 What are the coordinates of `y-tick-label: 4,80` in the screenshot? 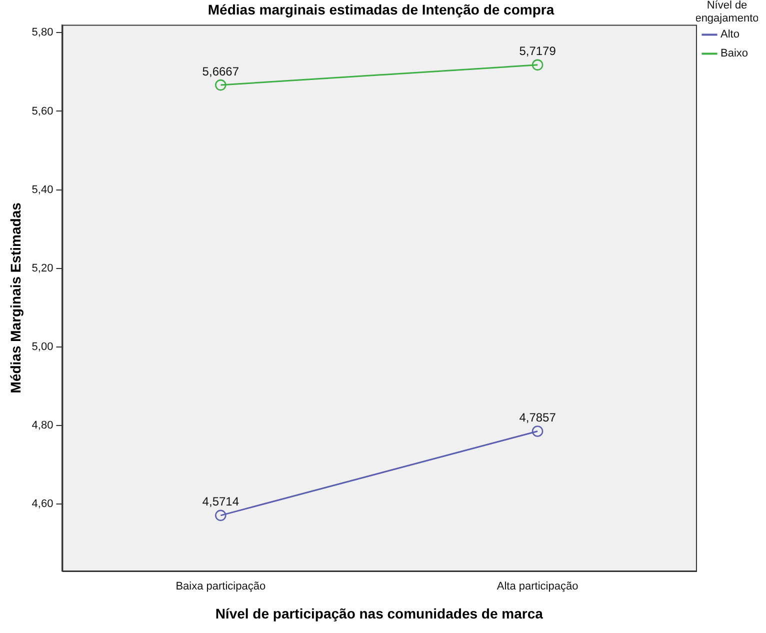 It's located at (43, 426).